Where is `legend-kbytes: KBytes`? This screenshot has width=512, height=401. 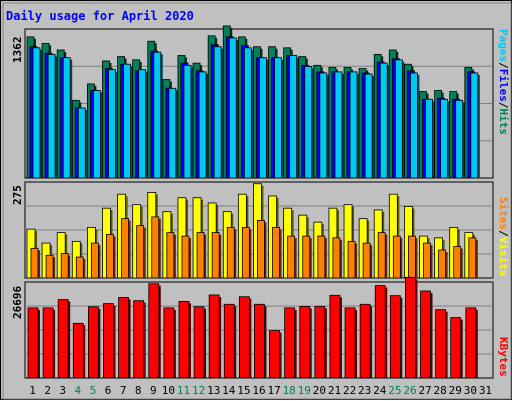
legend-kbytes: KBytes is located at coordinates (503, 357).